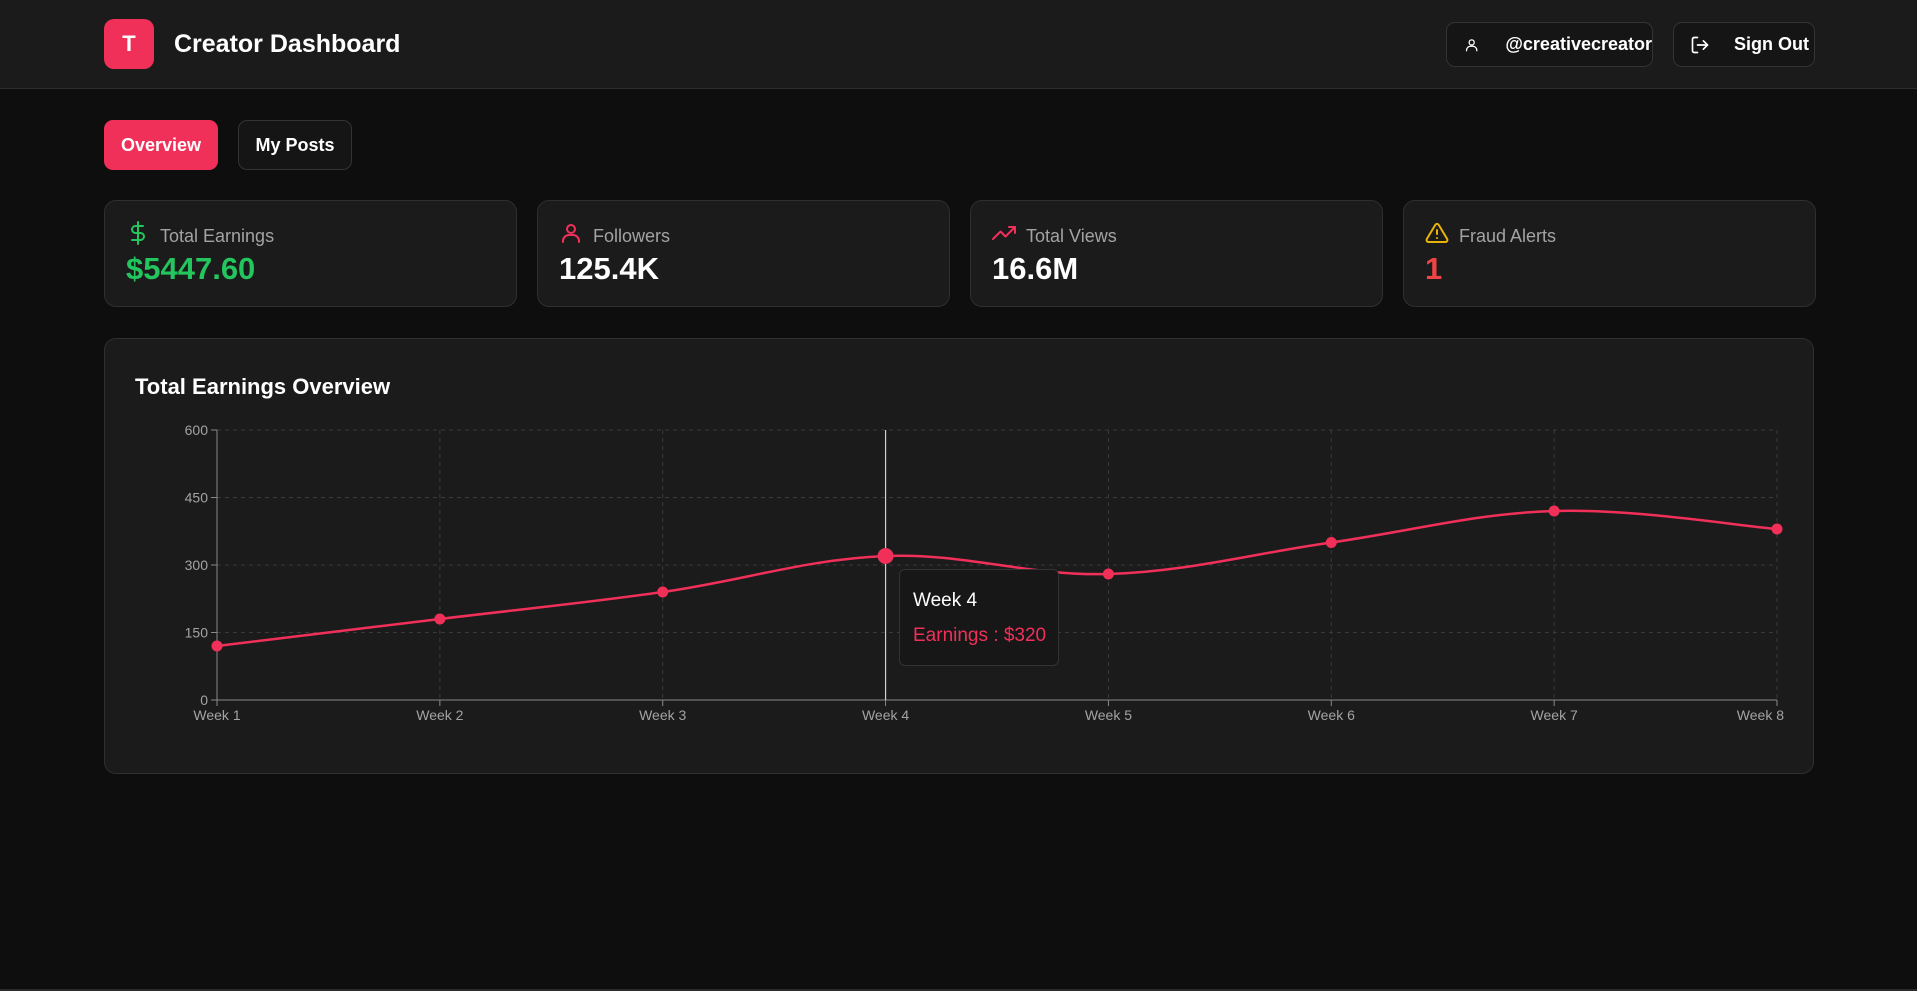 This screenshot has height=991, width=1917. What do you see at coordinates (1508, 236) in the screenshot?
I see `stat-label: Fraud Alerts` at bounding box center [1508, 236].